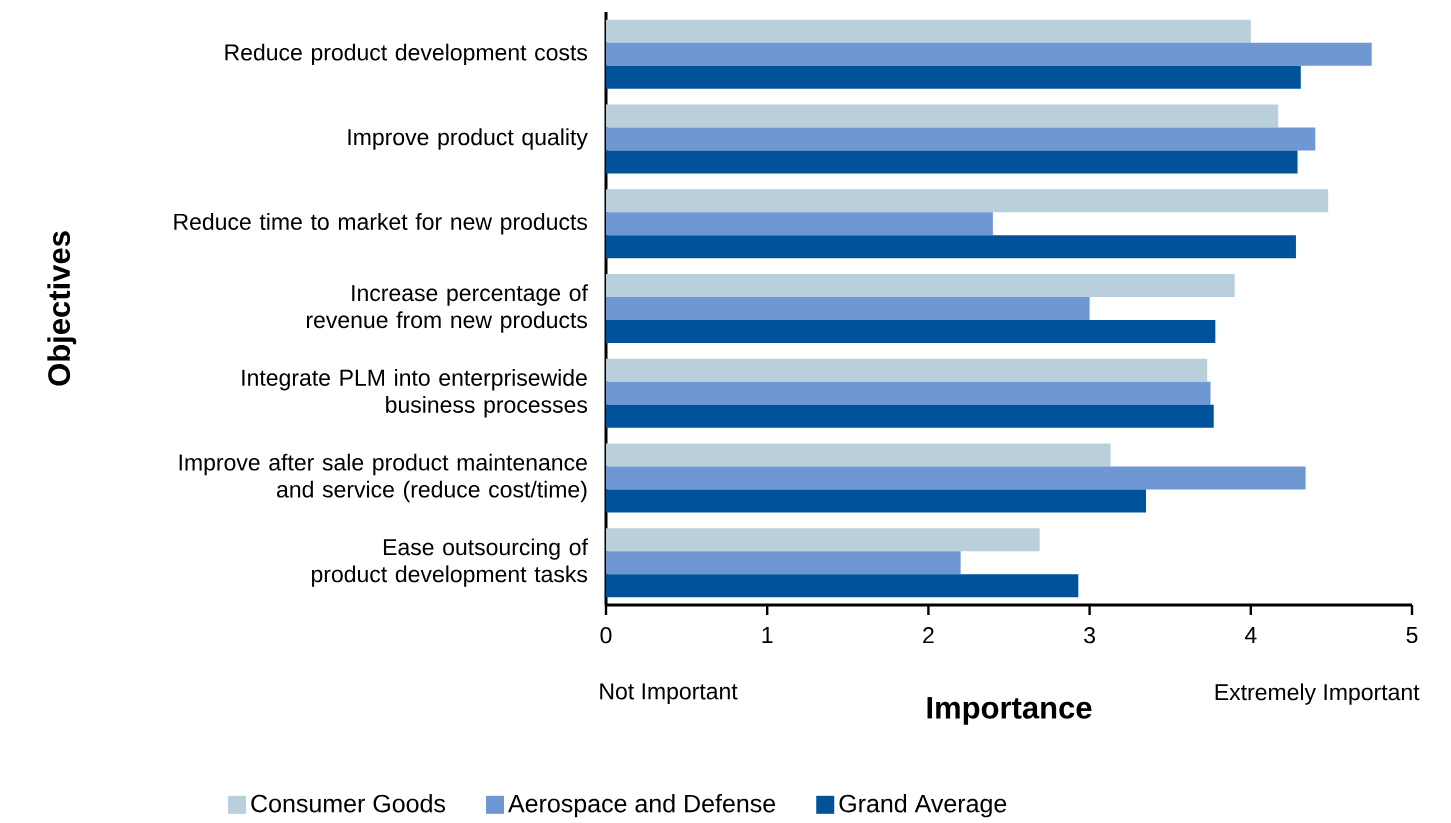 The image size is (1451, 823). Describe the element at coordinates (383, 478) in the screenshot. I see `y-tick-label: Improve after sale product maintenance and service (reduce cost/time)` at that location.